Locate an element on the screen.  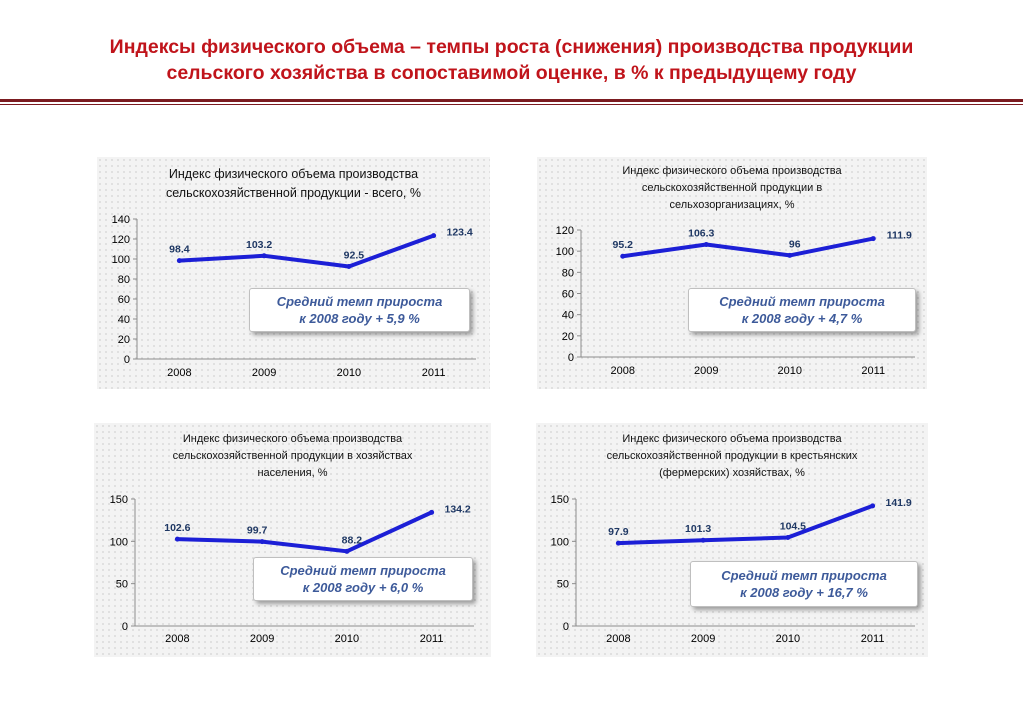
growth-note-line: к 2008 году + 6,0 % is located at coordinates (363, 587).